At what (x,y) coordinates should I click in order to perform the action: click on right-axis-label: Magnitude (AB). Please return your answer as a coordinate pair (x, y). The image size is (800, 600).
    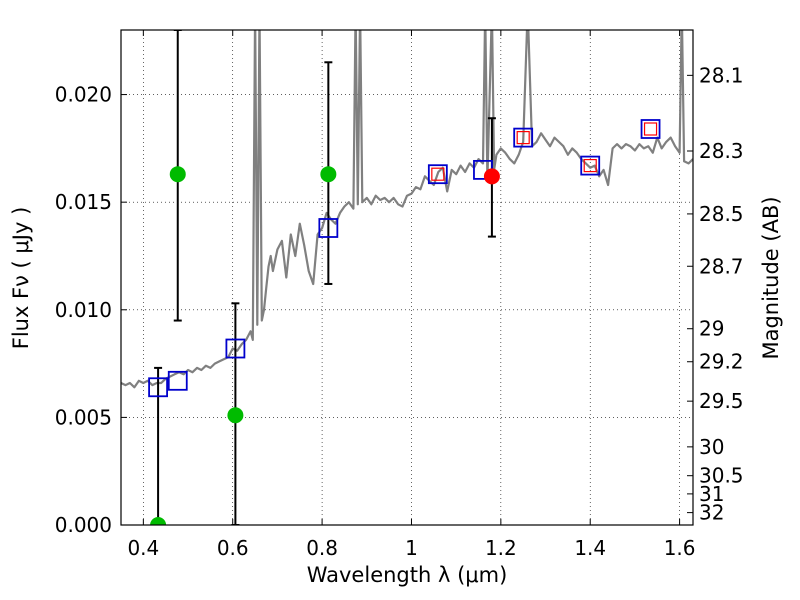
    Looking at the image, I should click on (771, 277).